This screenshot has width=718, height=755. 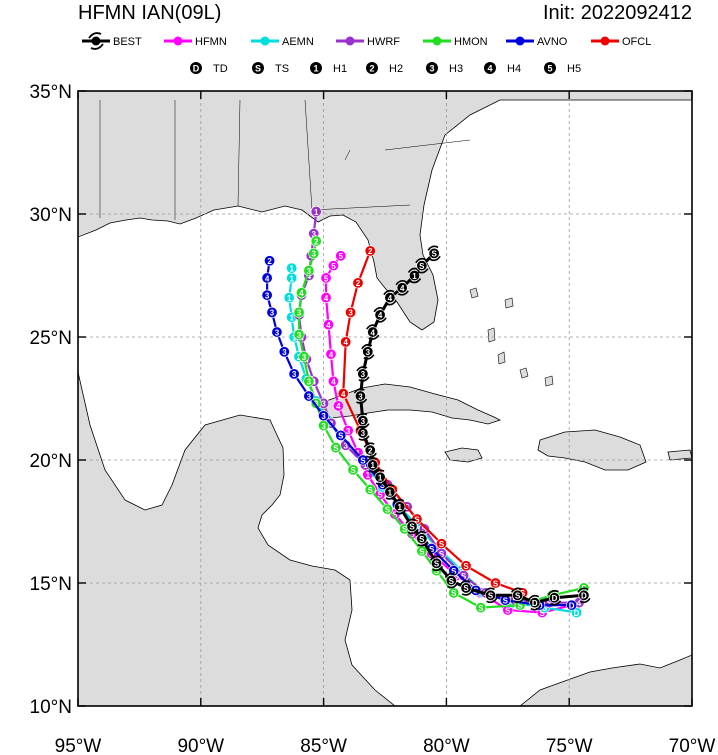 I want to click on legend-label: BEST, so click(x=127, y=42).